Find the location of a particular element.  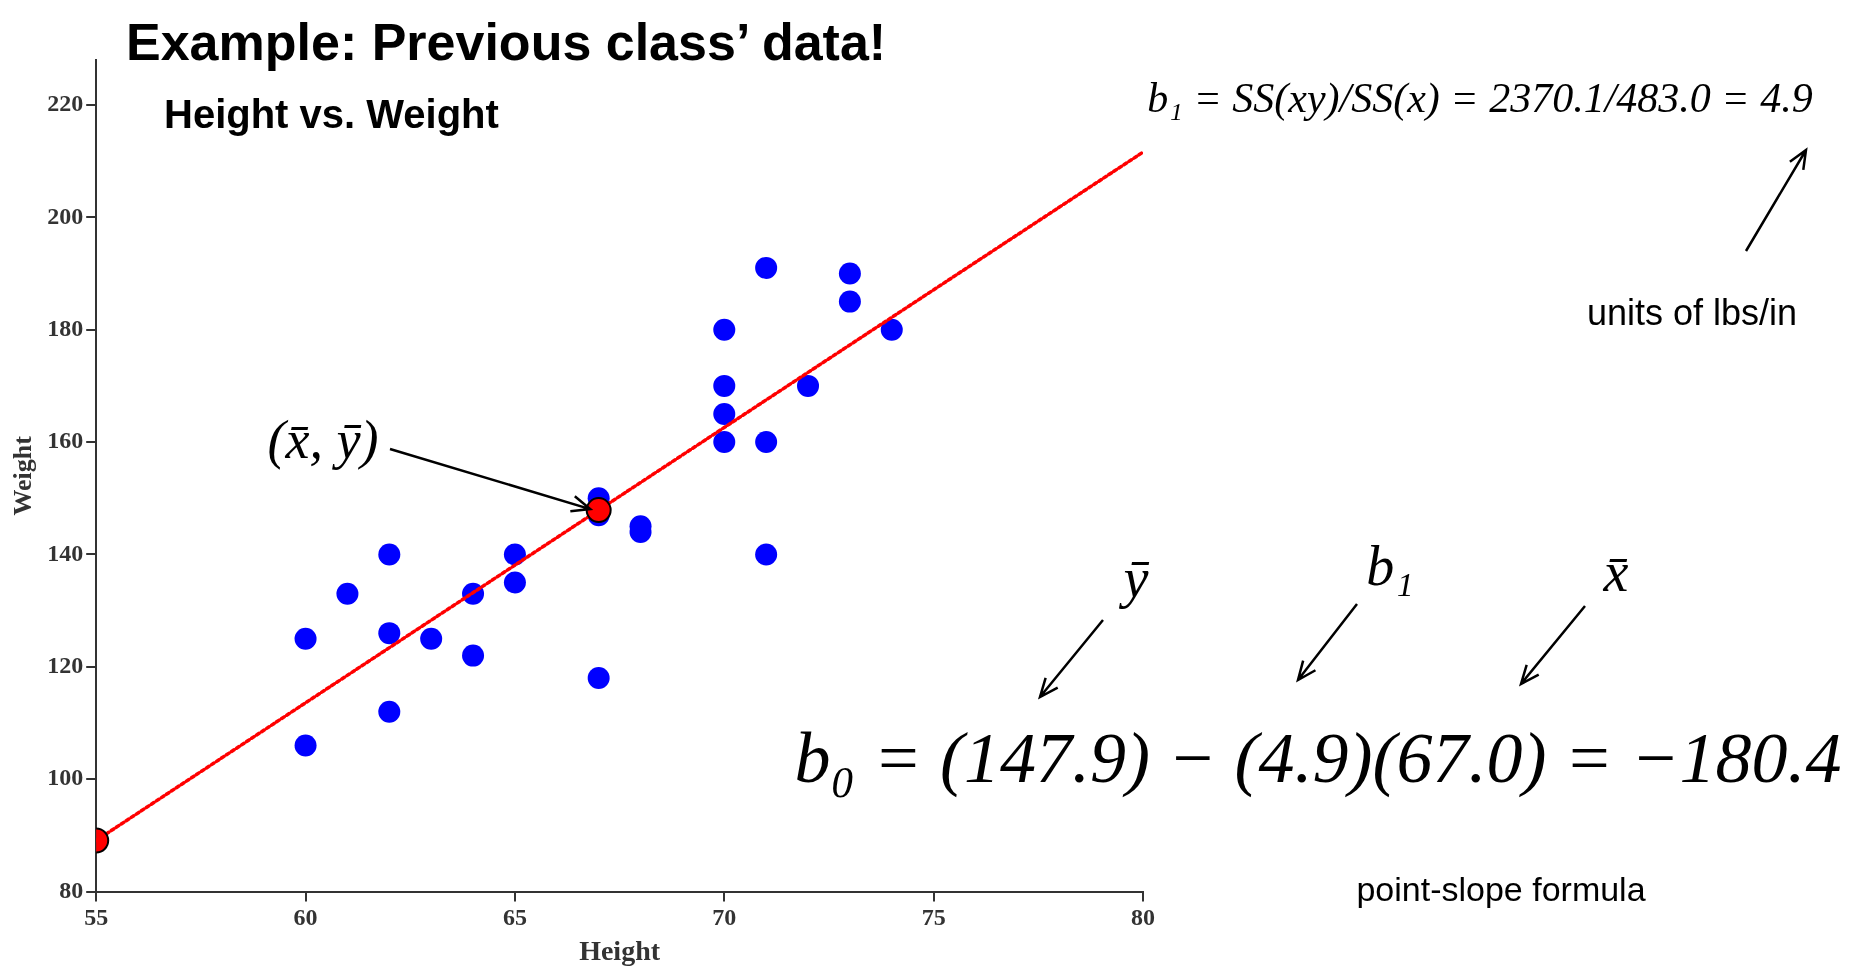

x-axis-title: Height is located at coordinates (620, 951).